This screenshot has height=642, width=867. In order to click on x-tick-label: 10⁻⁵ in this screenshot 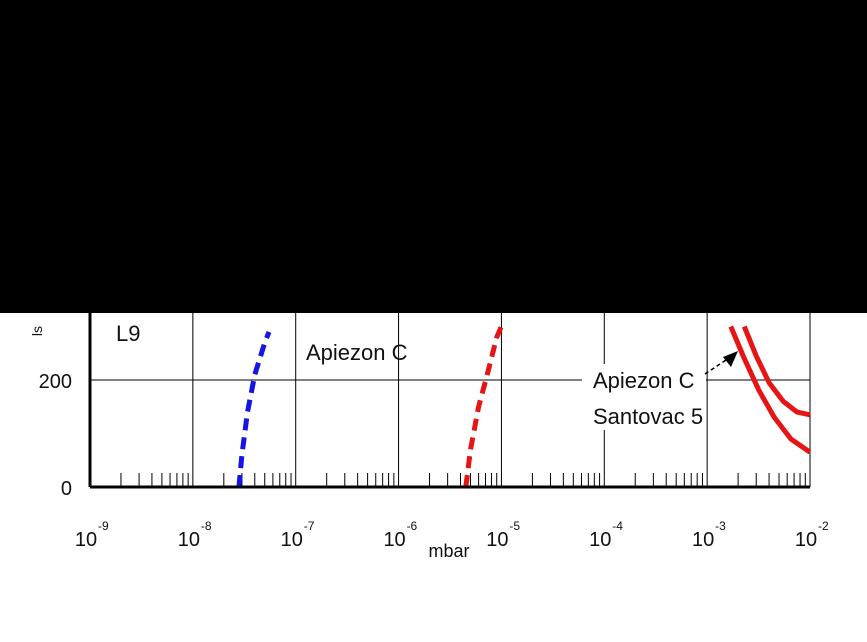, I will do `click(503, 535)`.